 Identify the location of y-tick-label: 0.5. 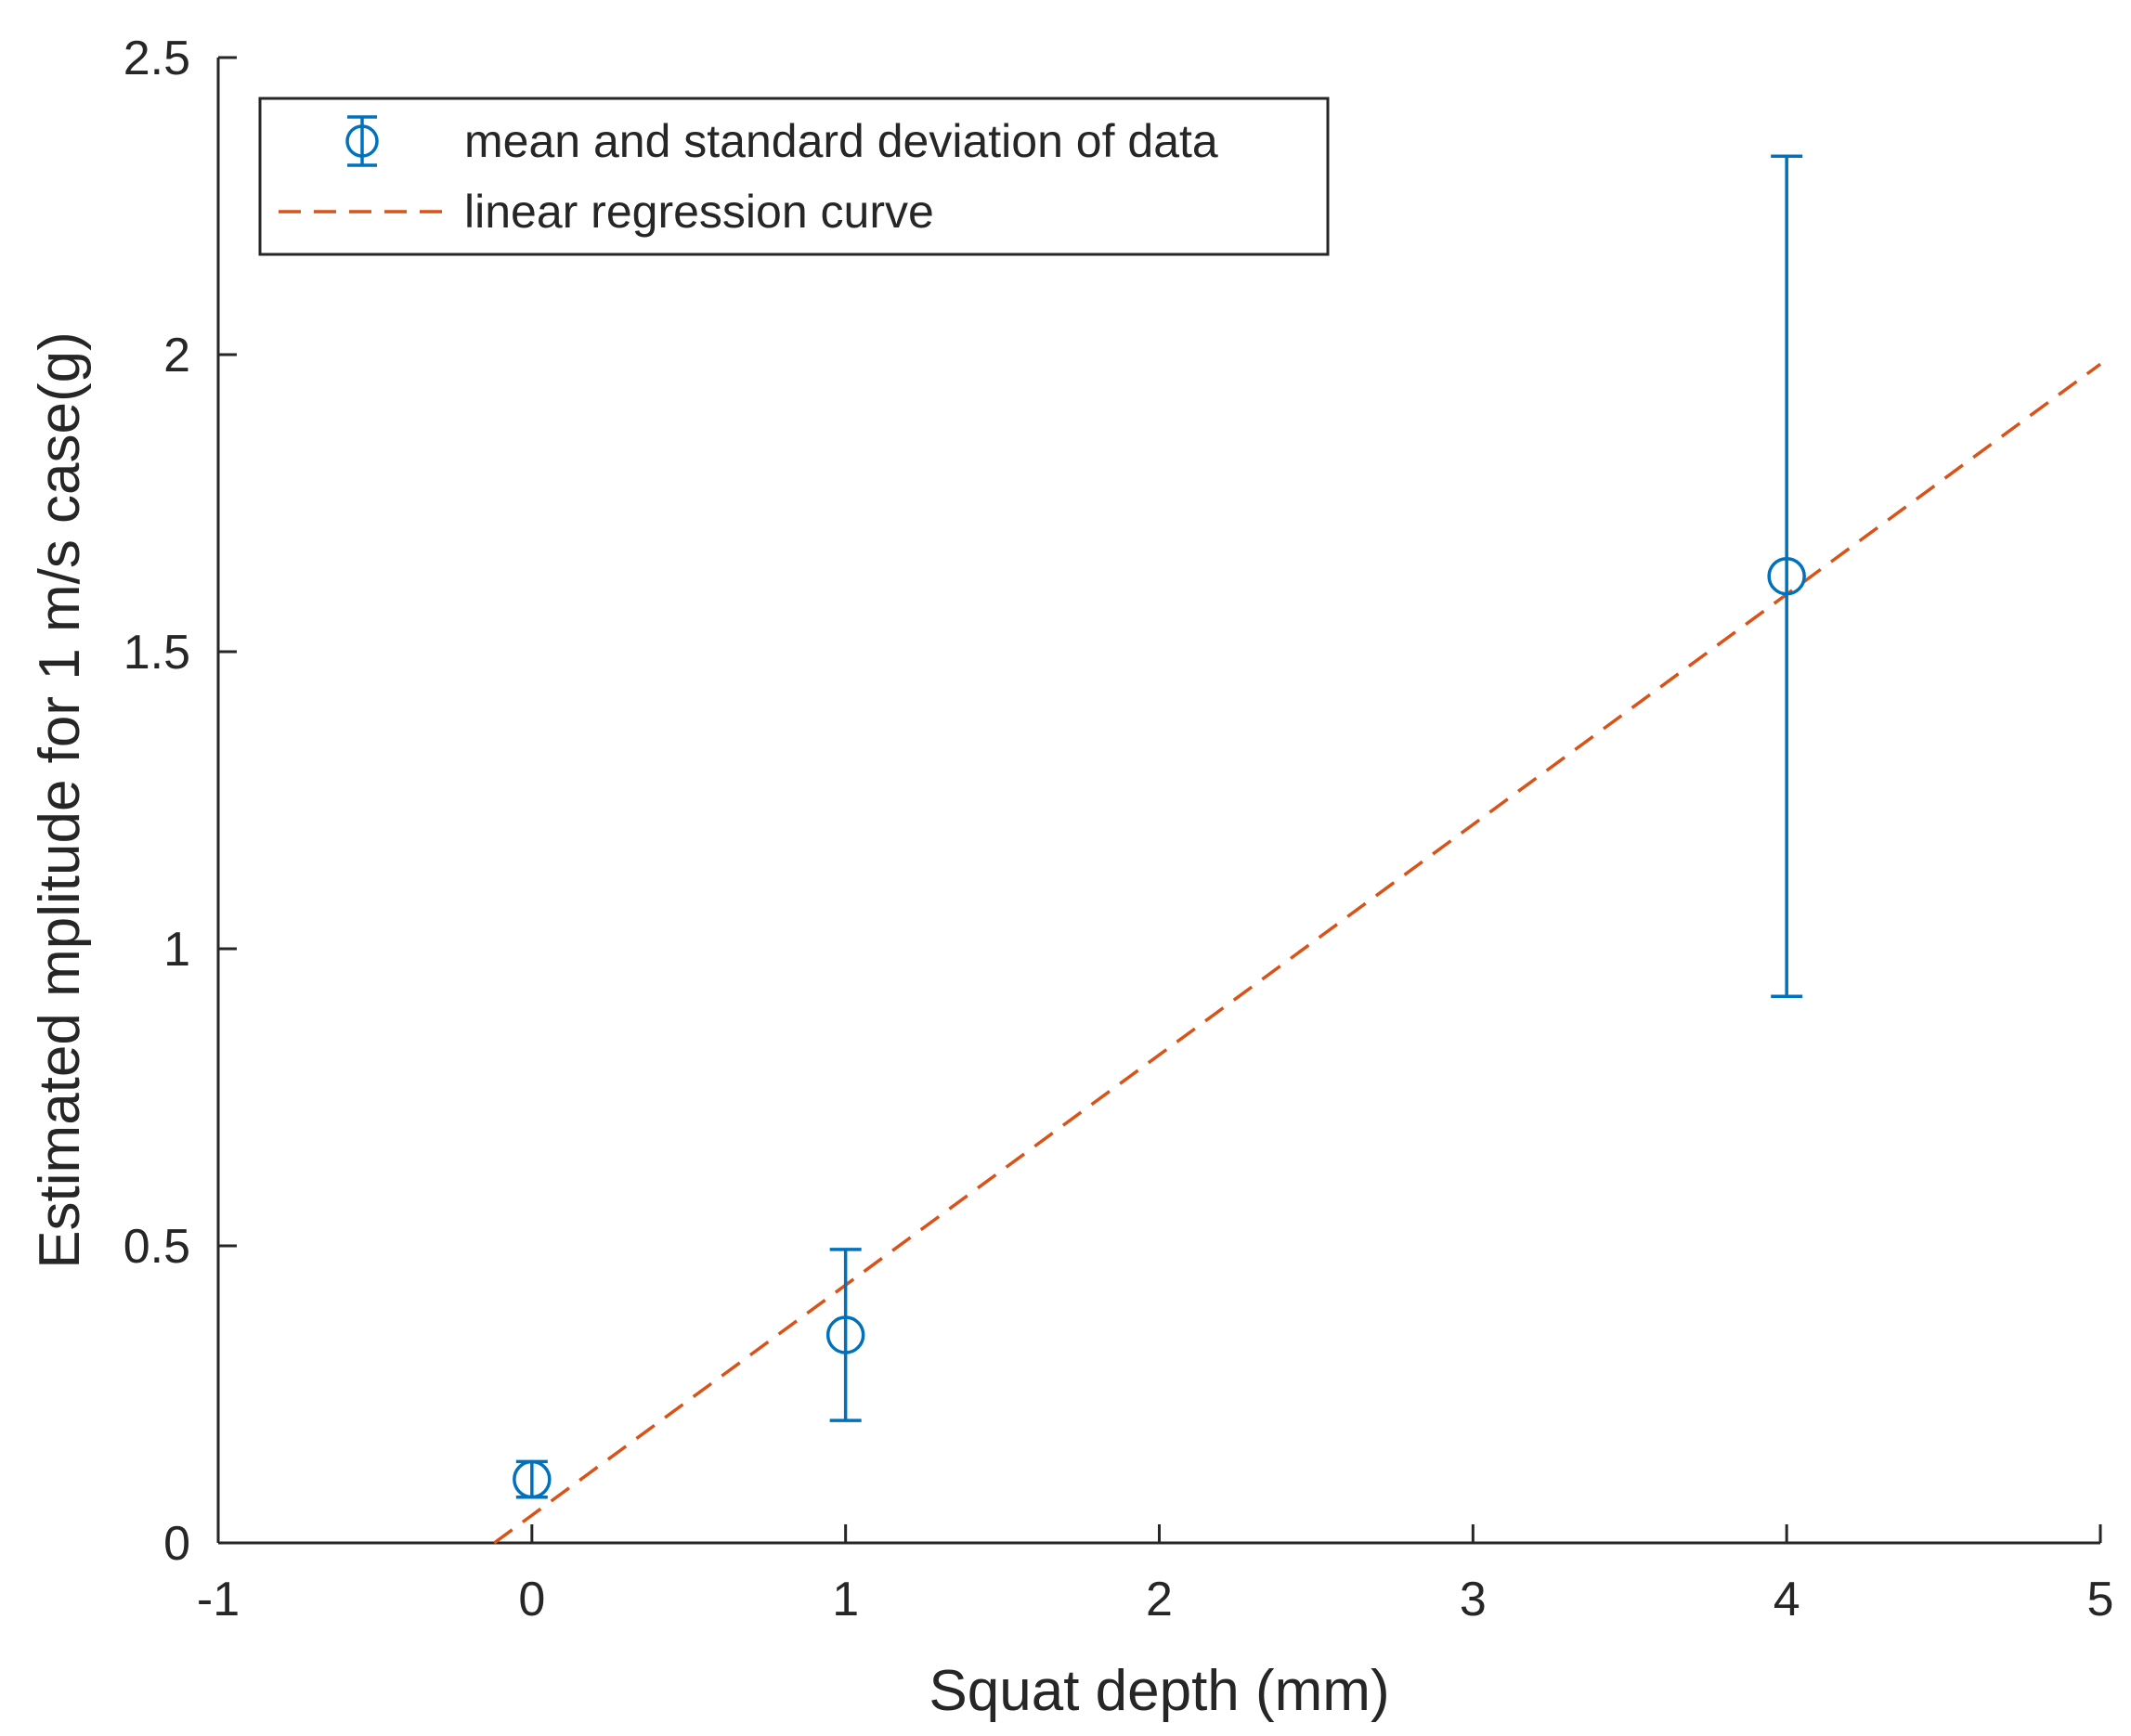
(156, 1247).